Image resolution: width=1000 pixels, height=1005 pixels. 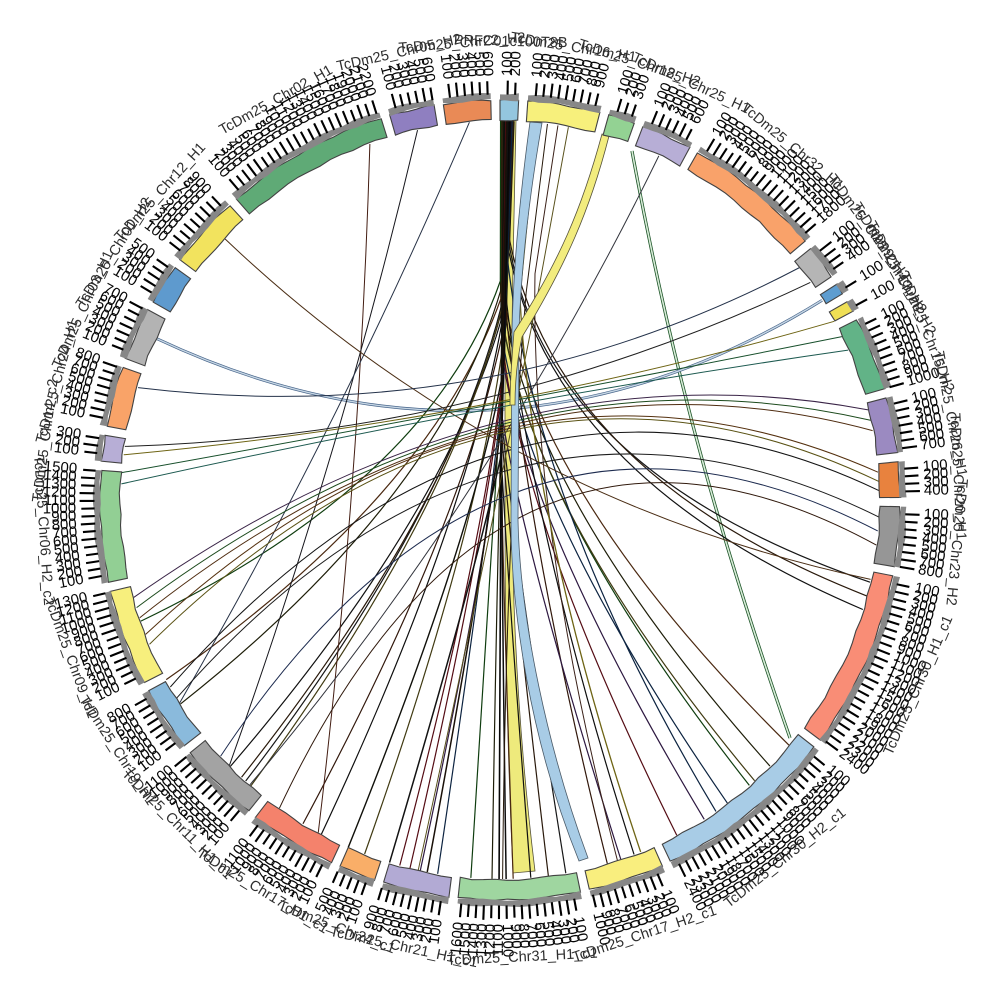 I want to click on svg-text: 1600, so click(x=457, y=938).